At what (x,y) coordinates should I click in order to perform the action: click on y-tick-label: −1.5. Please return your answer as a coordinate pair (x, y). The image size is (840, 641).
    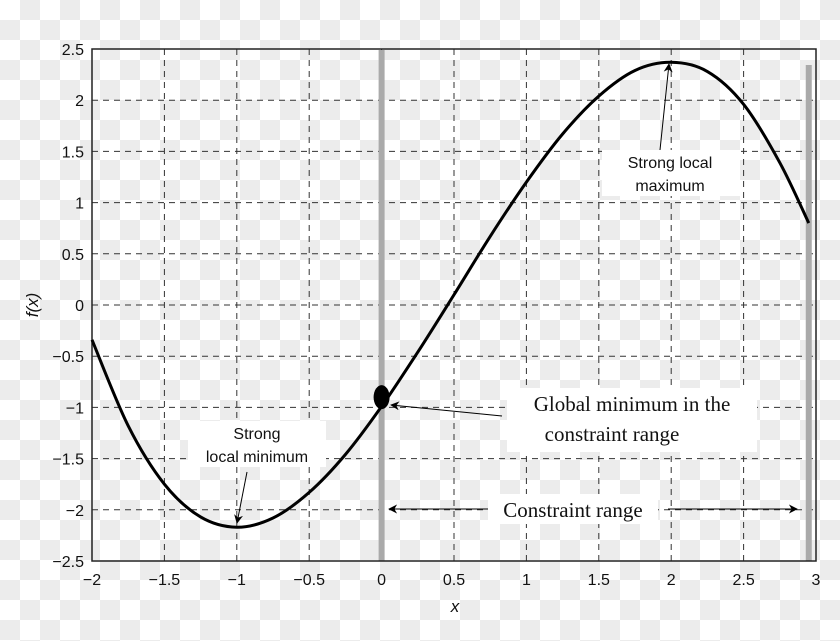
    Looking at the image, I should click on (68, 460).